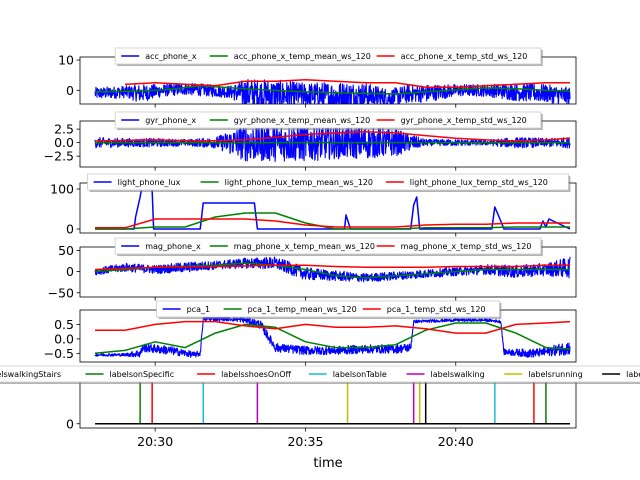 The image size is (640, 480). I want to click on legend-entry: mag_phone_x_temp_mean_ws_120, so click(304, 246).